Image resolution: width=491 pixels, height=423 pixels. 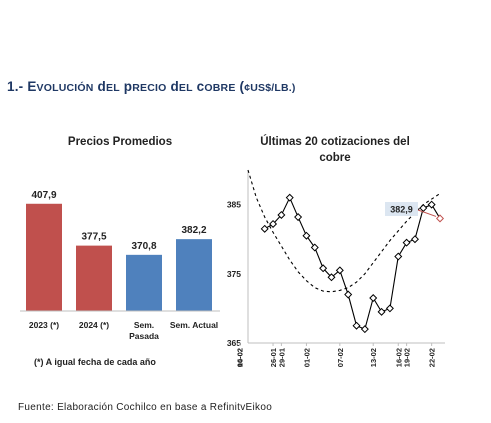 I want to click on y-tick-label: 375, so click(x=234, y=274).